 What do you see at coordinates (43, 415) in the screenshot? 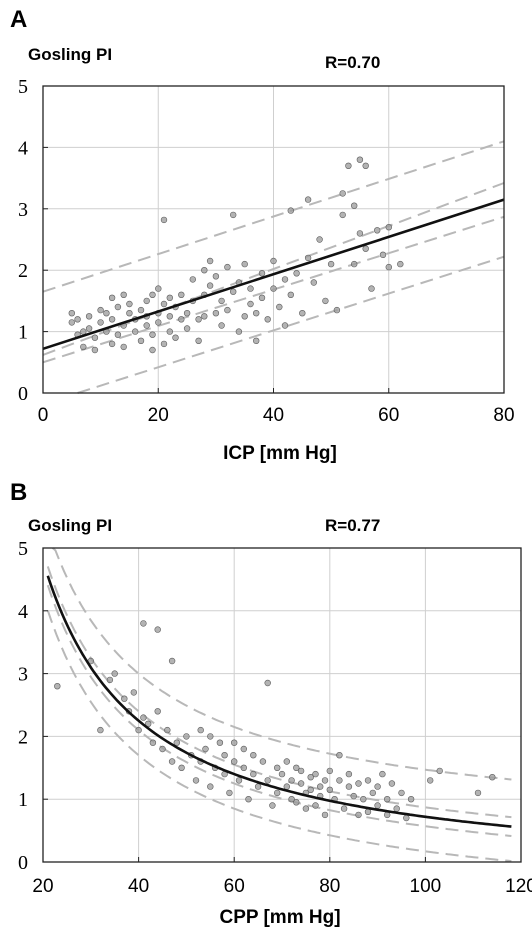
I see `x-tick-label: 0` at bounding box center [43, 415].